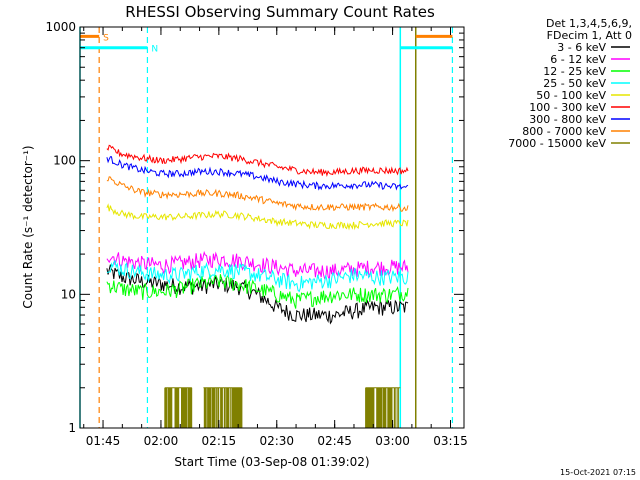 The height and width of the screenshot is (480, 640). Describe the element at coordinates (574, 83) in the screenshot. I see `legend-label-3: 25 - 50 keV` at that location.